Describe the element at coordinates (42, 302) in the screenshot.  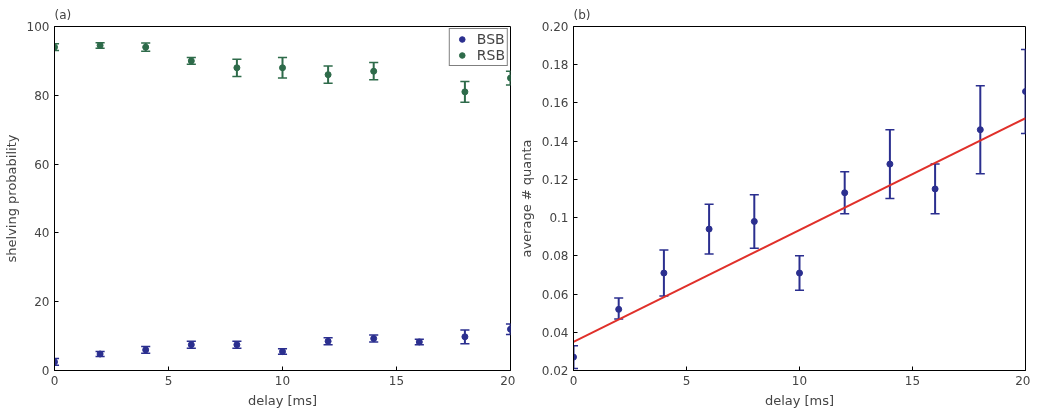
I see `y-tick-label: 20` at that location.